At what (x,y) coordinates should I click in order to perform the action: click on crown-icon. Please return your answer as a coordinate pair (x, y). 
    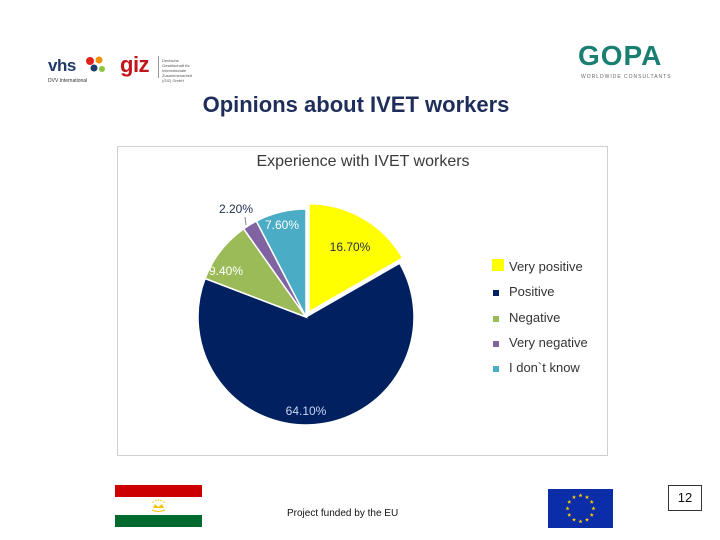
    Looking at the image, I should click on (158, 505).